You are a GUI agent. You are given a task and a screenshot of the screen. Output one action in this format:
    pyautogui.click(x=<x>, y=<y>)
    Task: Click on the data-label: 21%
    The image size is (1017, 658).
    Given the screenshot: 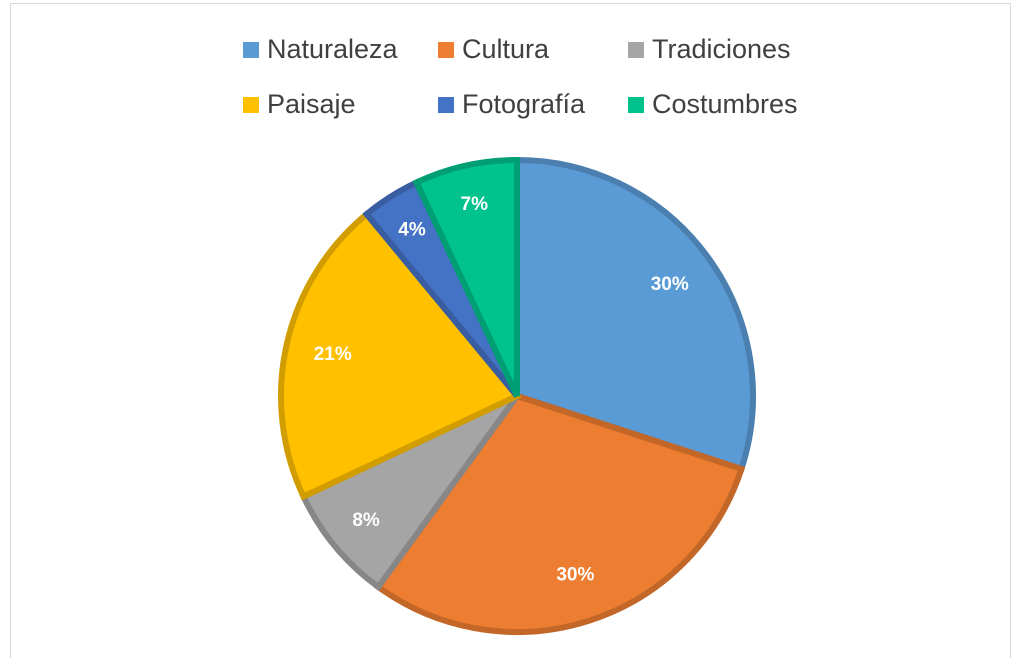 What is the action you would take?
    pyautogui.click(x=333, y=354)
    